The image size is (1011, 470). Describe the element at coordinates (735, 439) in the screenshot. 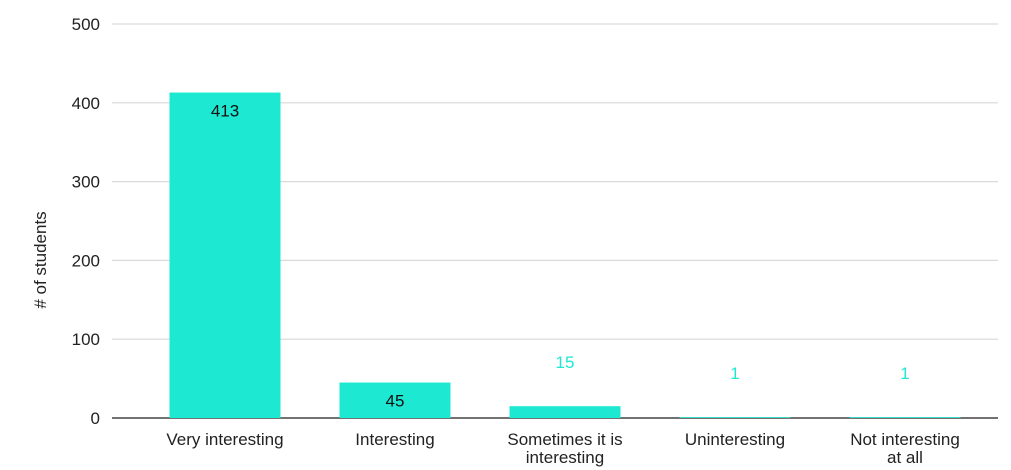

I see `x-category-label: Uninteresting` at that location.